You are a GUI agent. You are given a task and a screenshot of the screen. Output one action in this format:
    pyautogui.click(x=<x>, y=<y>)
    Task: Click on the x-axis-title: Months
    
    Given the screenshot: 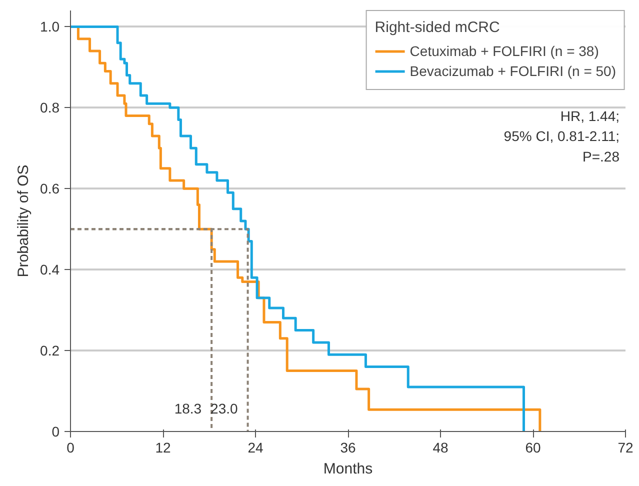 What is the action you would take?
    pyautogui.click(x=348, y=469)
    